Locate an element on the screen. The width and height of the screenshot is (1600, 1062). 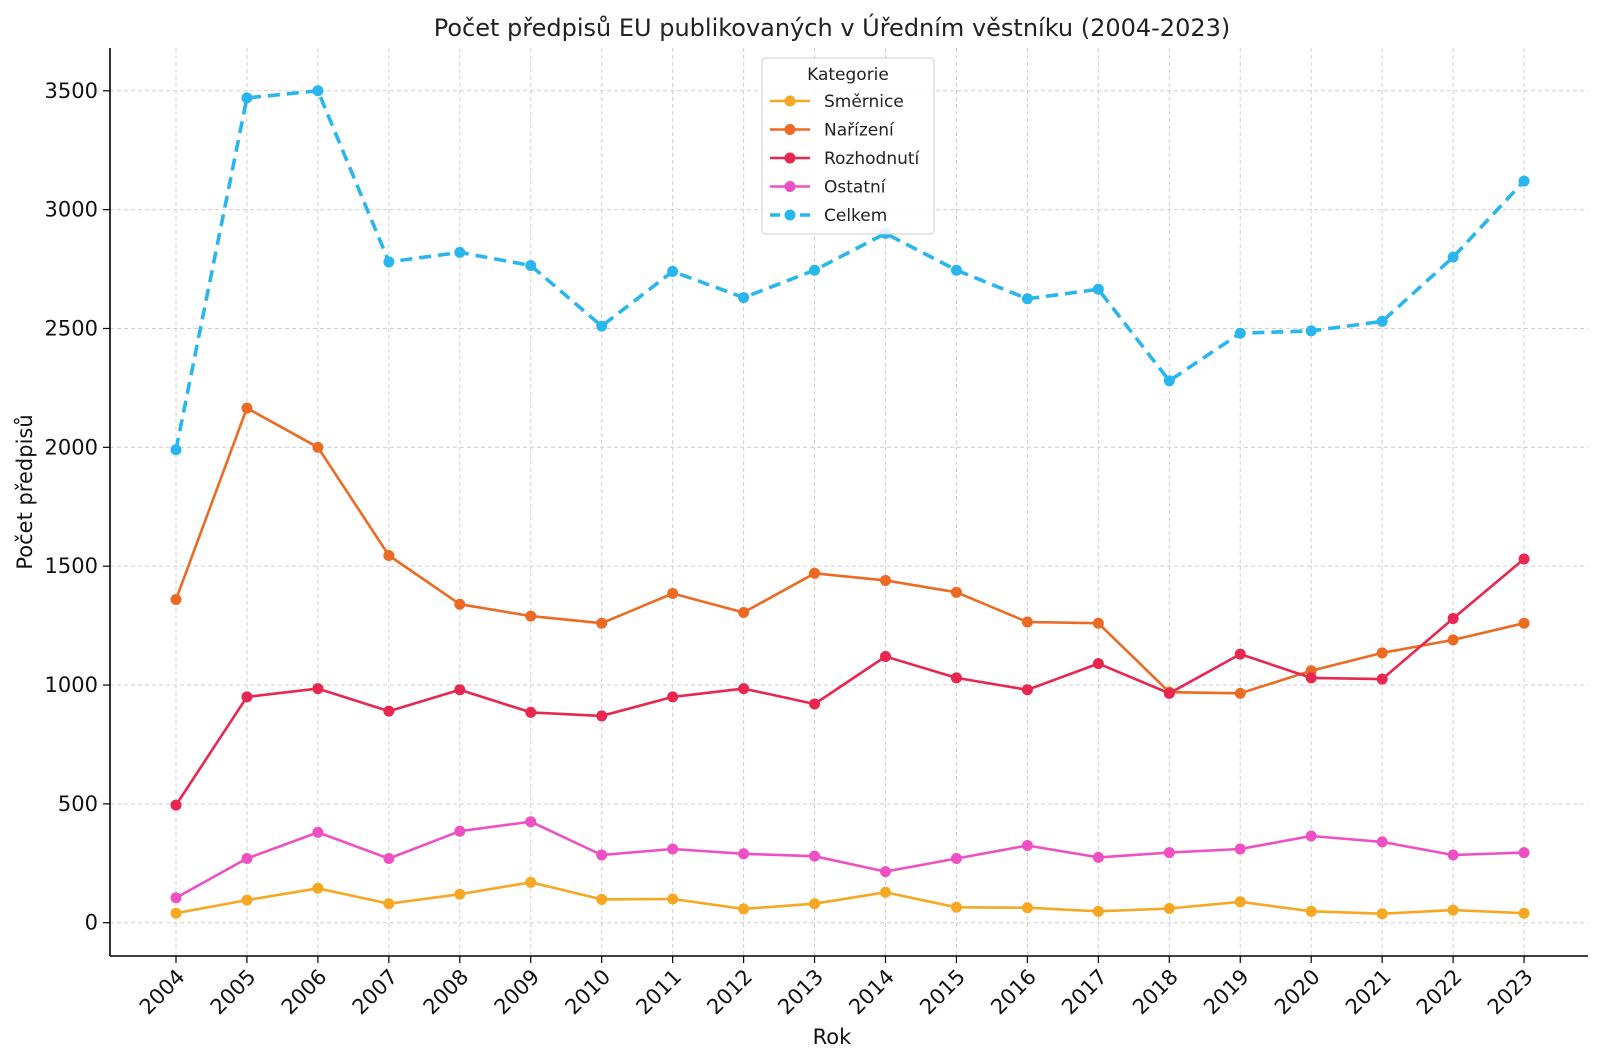
y-axis-title: Počet předpisů is located at coordinates (25, 491).